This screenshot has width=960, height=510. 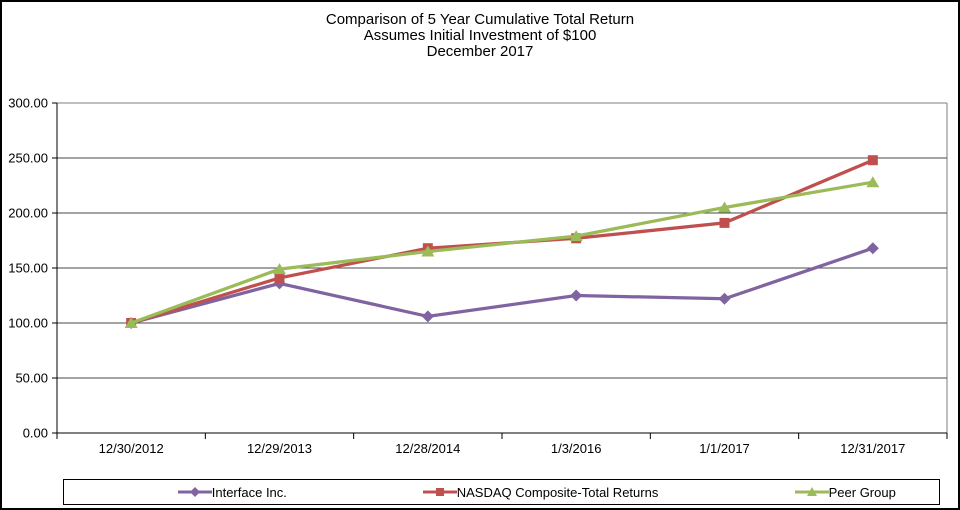 I want to click on legend-item-nasdaq-composite-total-returns: NASDAQ Composite-Total Returns, so click(x=540, y=492).